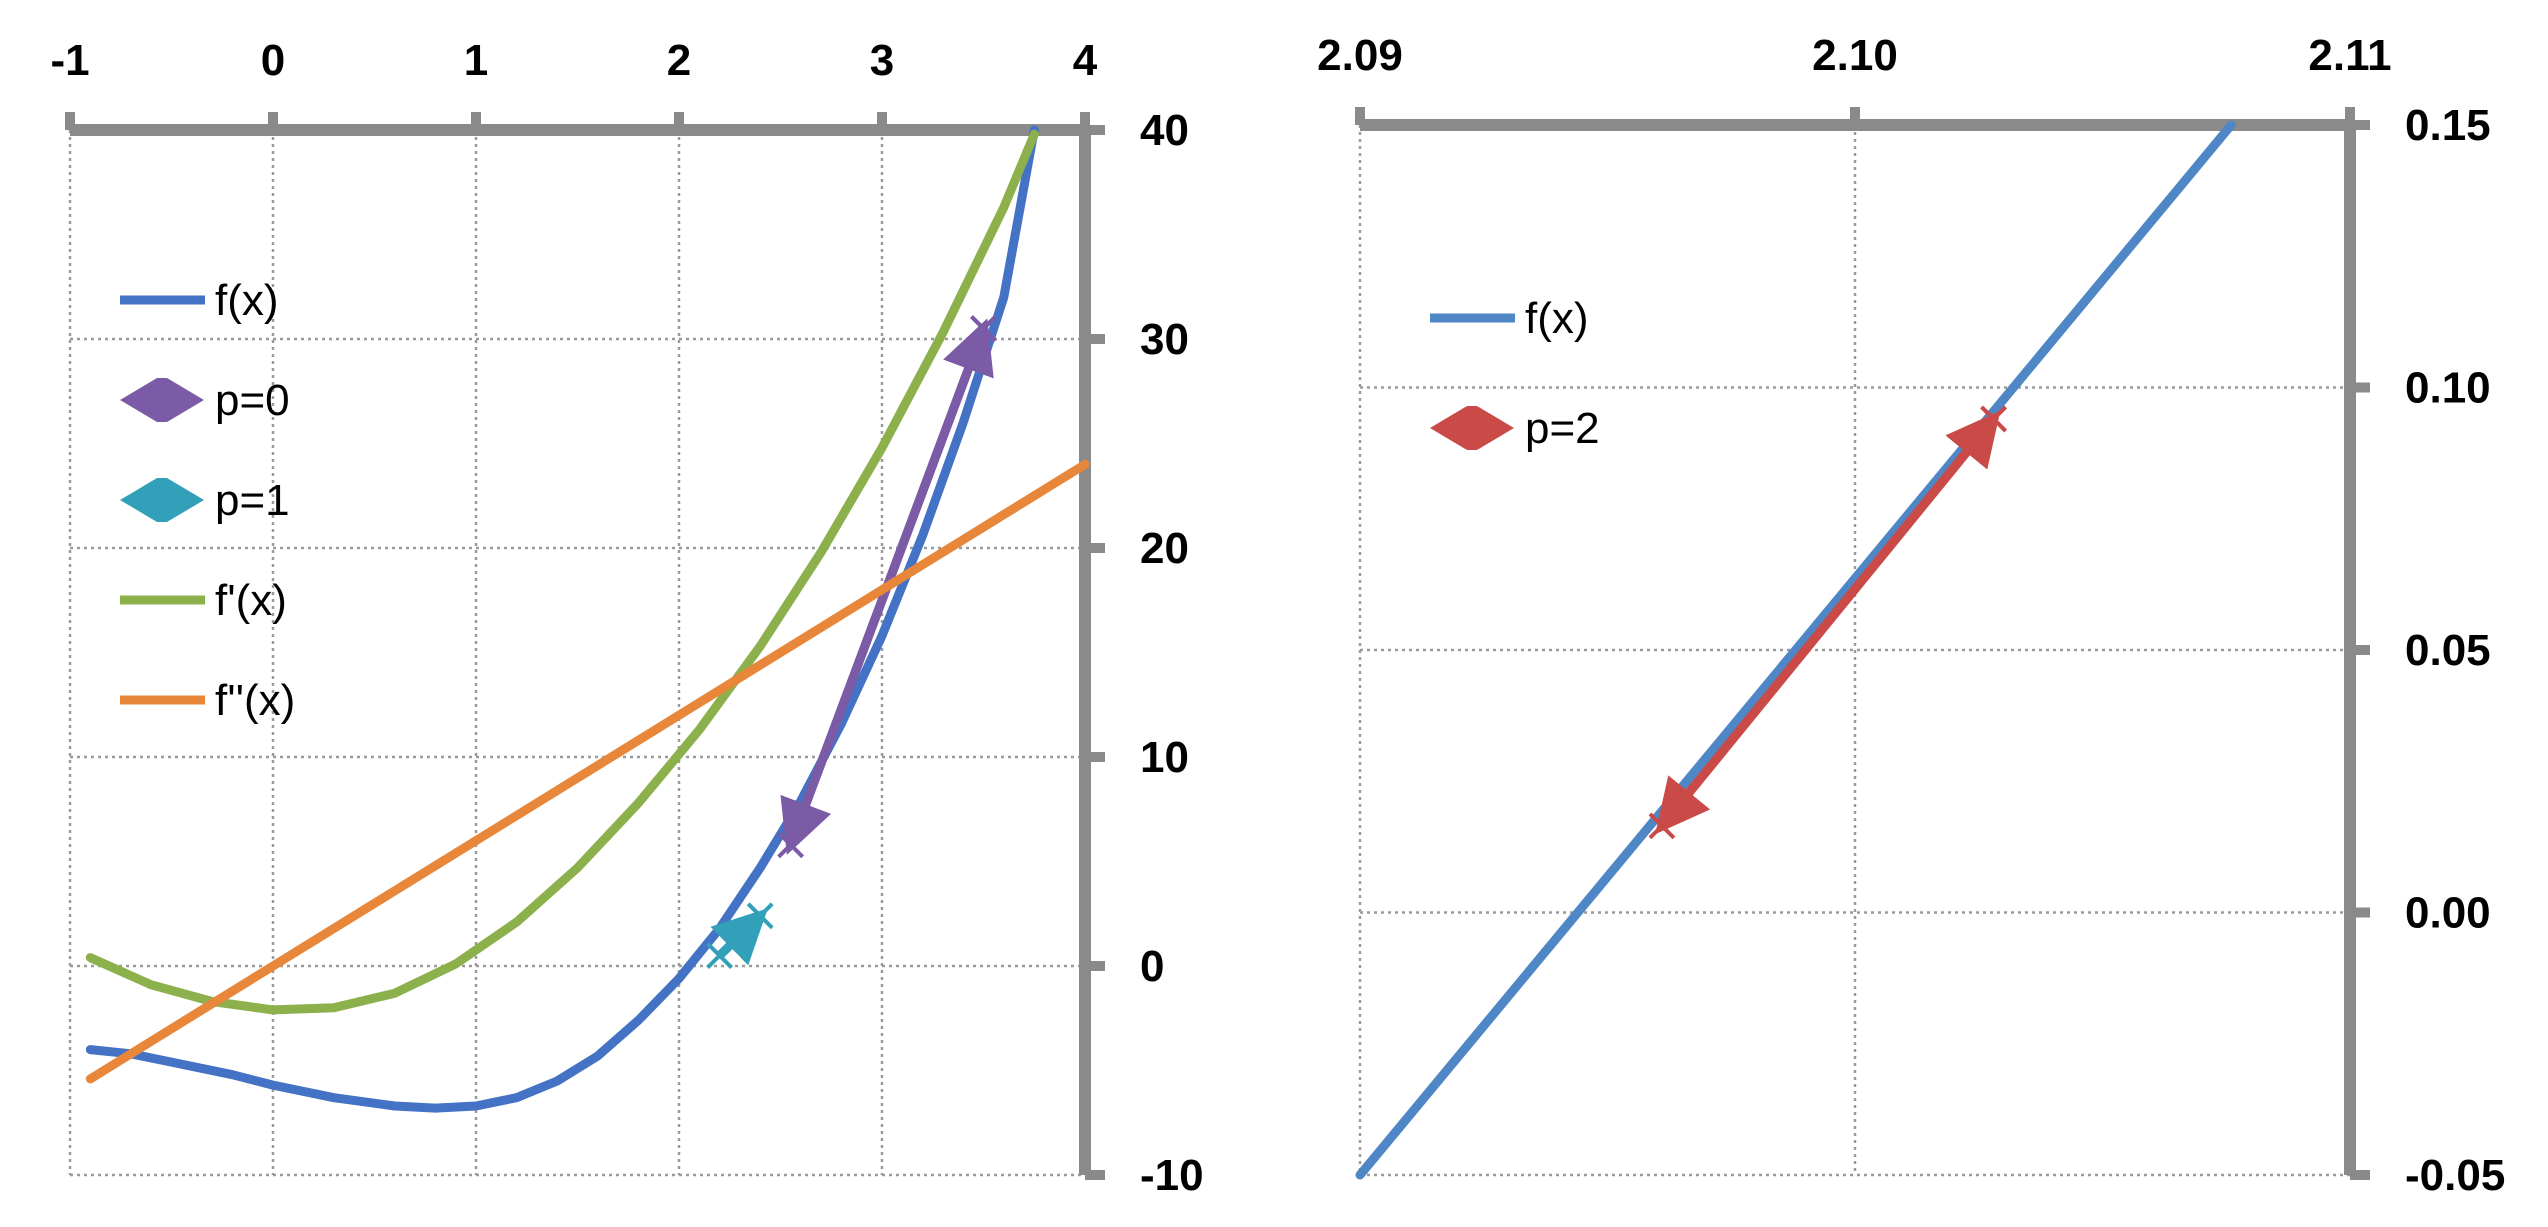  I want to click on y-tick-label: -0.05, so click(2455, 1175).